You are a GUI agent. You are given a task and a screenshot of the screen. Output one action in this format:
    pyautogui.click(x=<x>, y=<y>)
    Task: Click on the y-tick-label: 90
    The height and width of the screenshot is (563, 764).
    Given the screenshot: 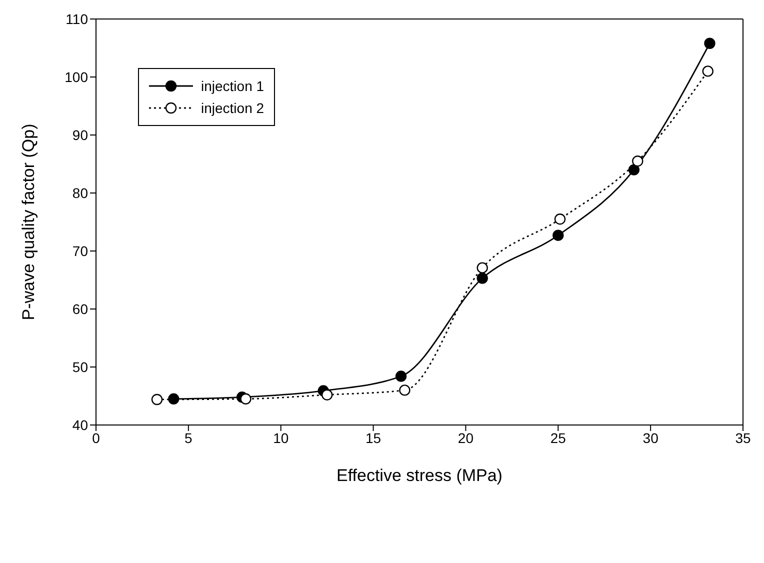 What is the action you would take?
    pyautogui.click(x=80, y=134)
    